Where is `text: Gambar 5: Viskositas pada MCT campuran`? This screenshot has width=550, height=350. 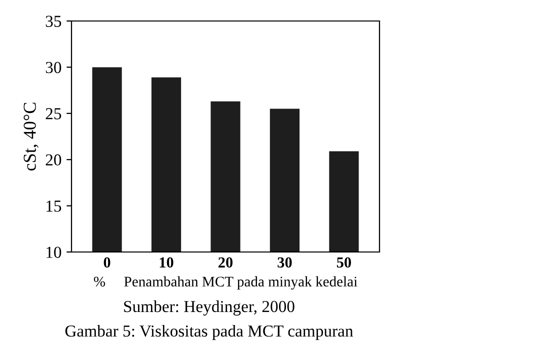 text: Gambar 5: Viskositas pada MCT campuran is located at coordinates (209, 332).